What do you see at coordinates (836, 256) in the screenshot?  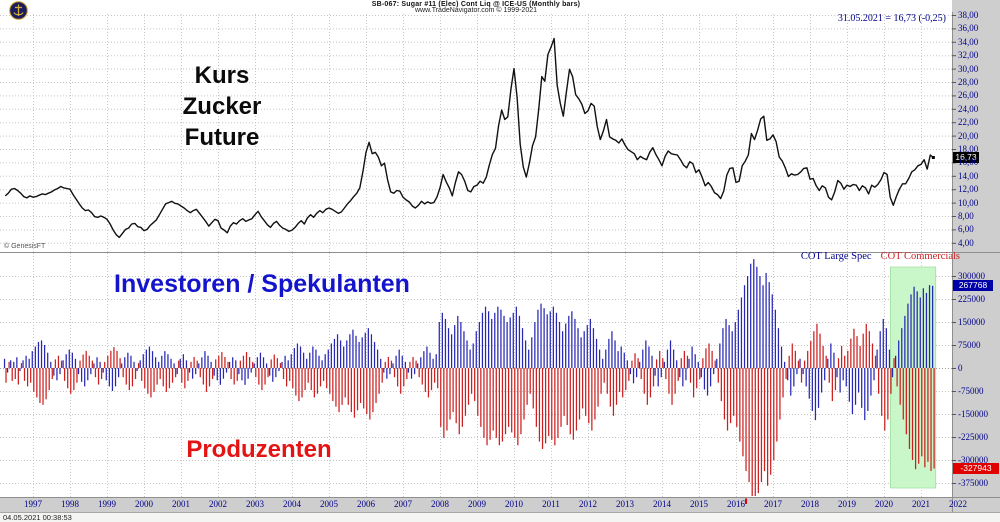 I see `legend-large-spec: COT Large Spec` at bounding box center [836, 256].